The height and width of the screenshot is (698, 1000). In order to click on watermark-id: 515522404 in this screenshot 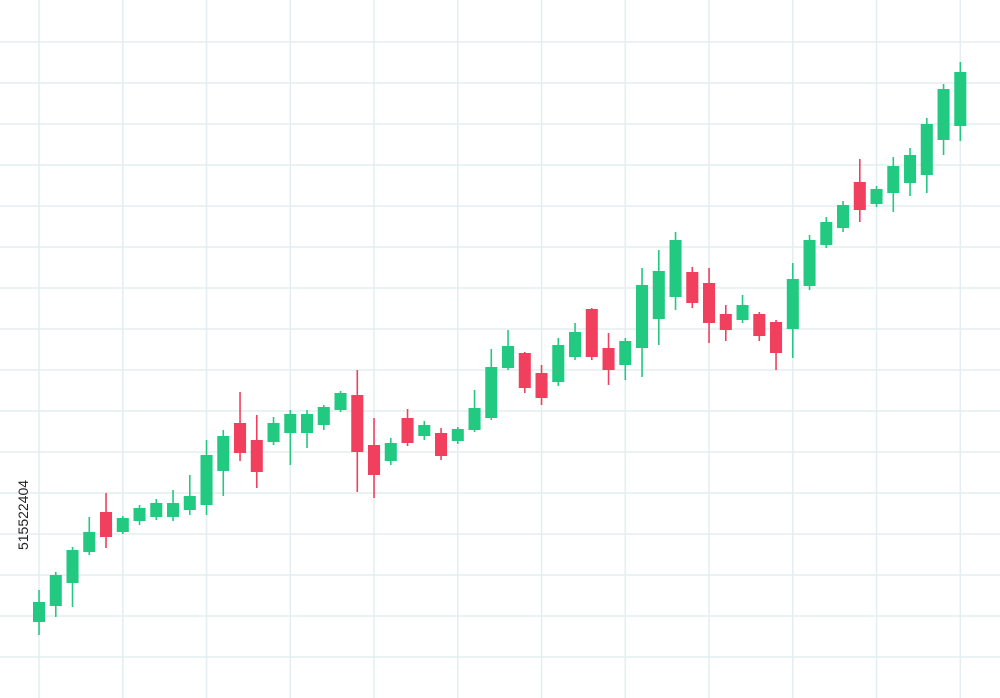, I will do `click(23, 515)`.